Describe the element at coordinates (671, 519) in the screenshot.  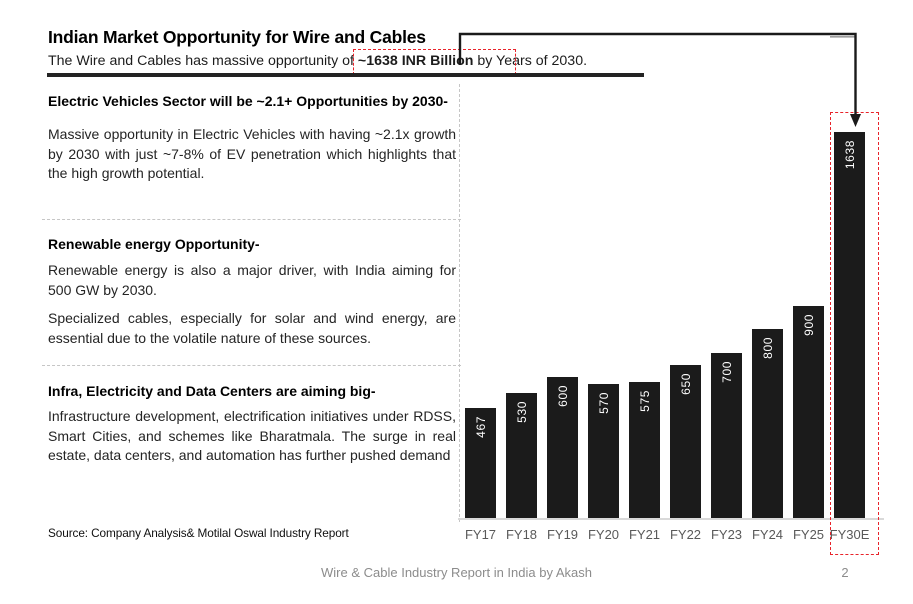
I see `x-axis-line` at that location.